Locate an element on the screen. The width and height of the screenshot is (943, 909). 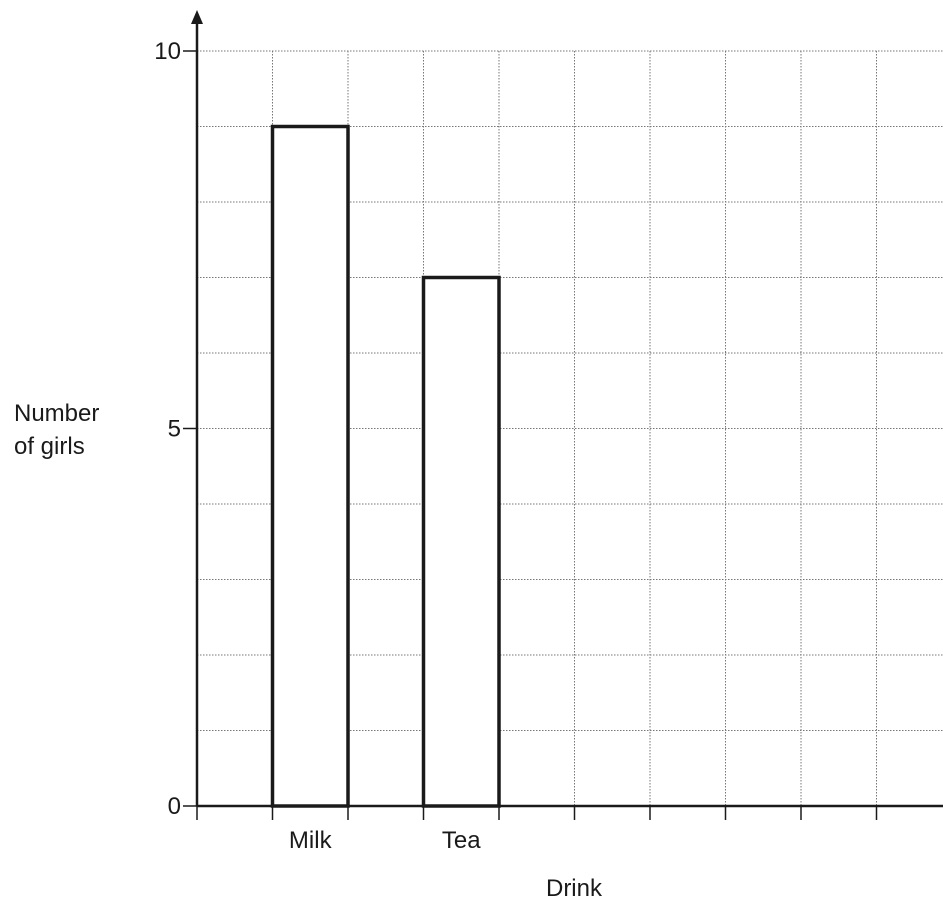
bar-tea is located at coordinates (461, 541).